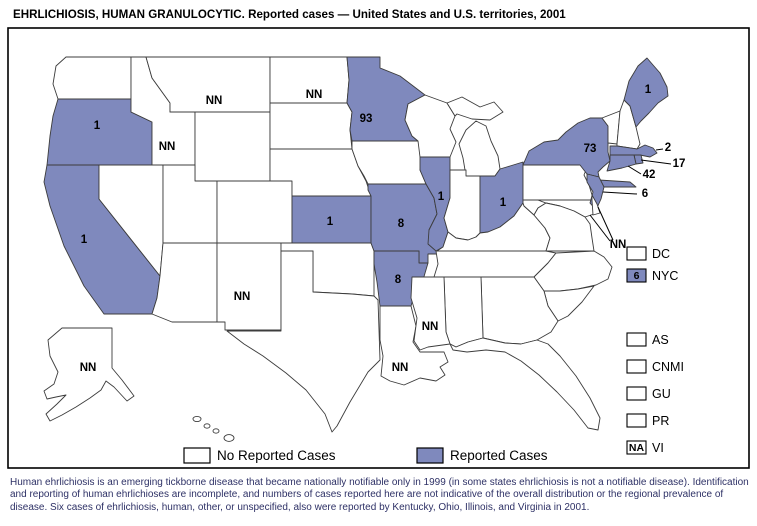  What do you see at coordinates (430, 126) in the screenshot?
I see `state-wisconsin` at bounding box center [430, 126].